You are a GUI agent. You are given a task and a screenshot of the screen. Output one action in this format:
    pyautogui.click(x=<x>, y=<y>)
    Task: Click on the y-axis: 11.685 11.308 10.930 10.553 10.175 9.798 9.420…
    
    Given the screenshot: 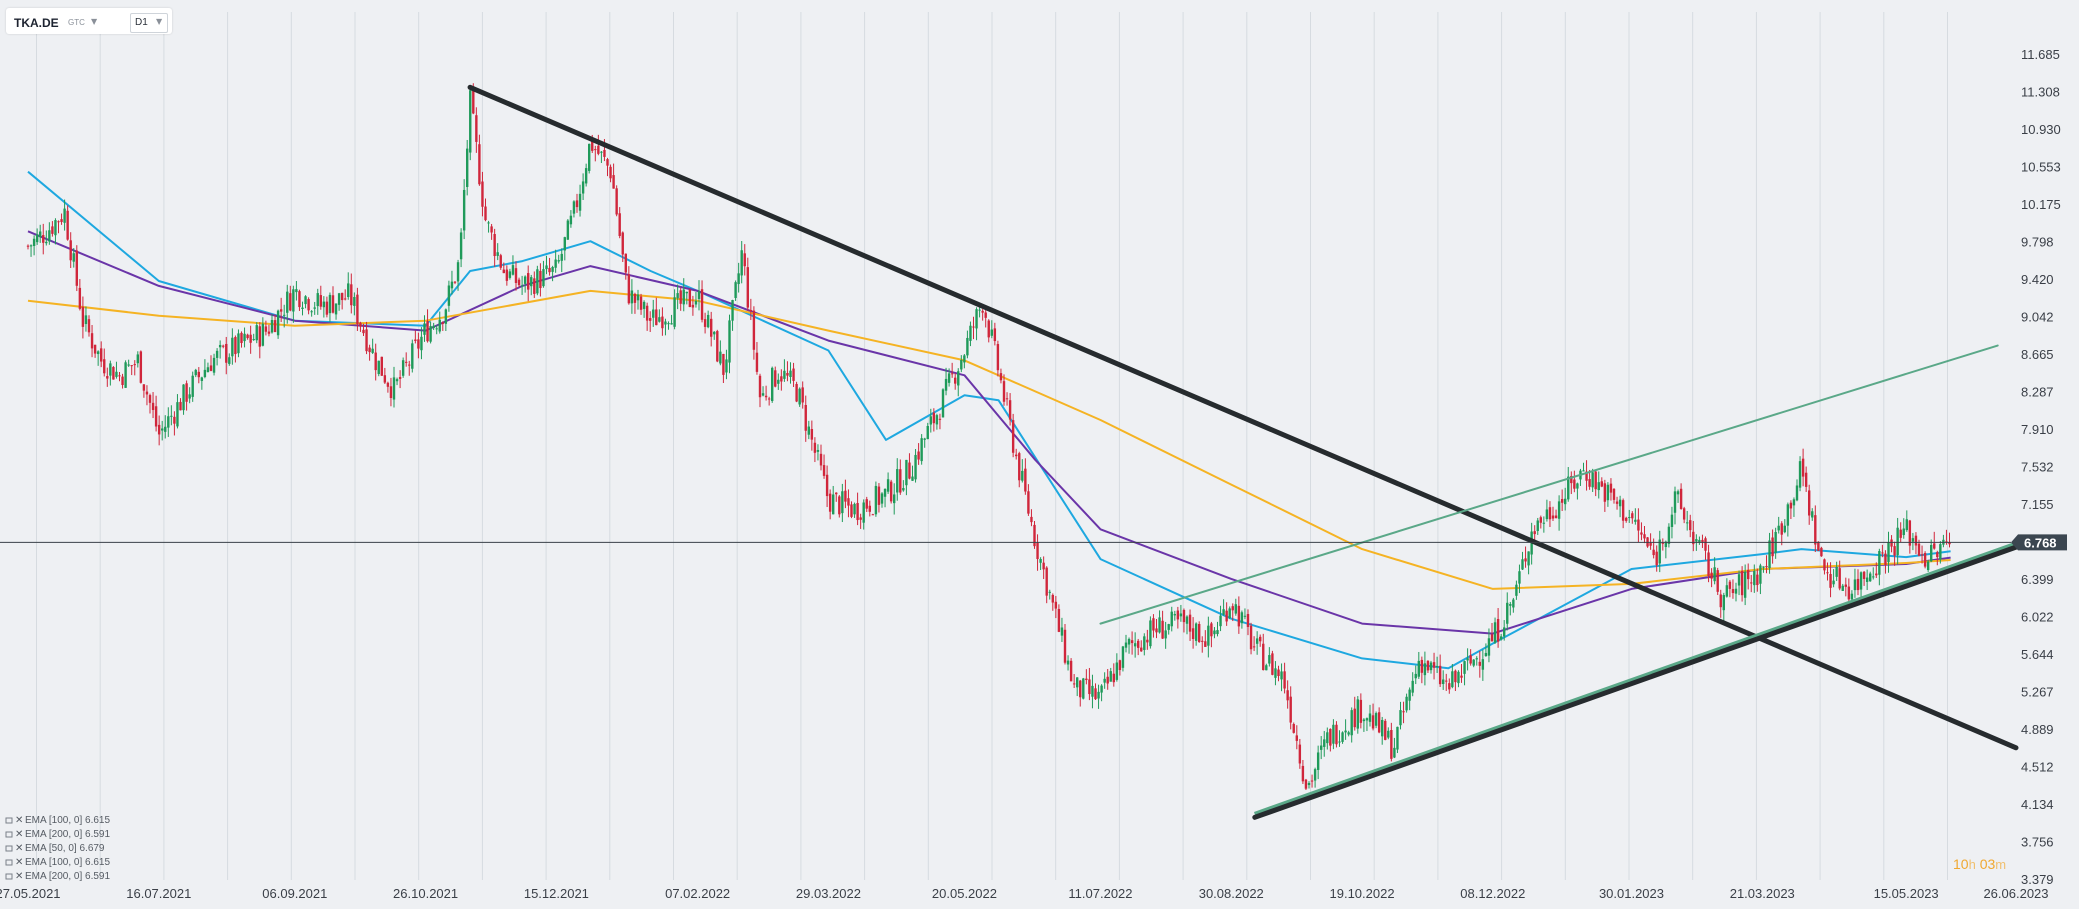 What is the action you would take?
    pyautogui.click(x=2041, y=467)
    